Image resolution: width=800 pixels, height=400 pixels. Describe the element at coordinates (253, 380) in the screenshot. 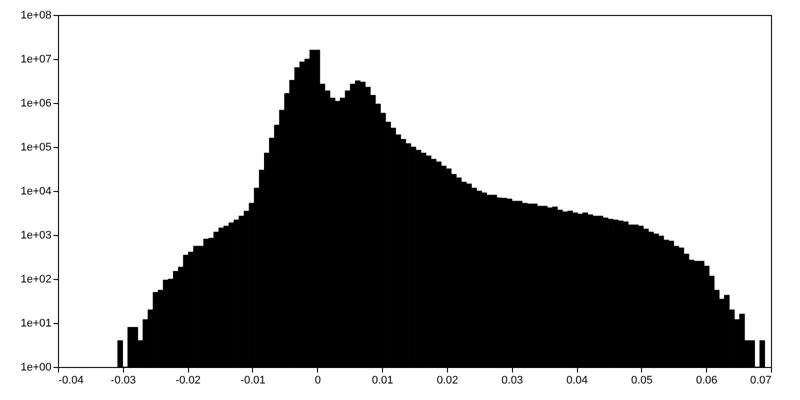

I see `x-tick-label: -0.01` at that location.